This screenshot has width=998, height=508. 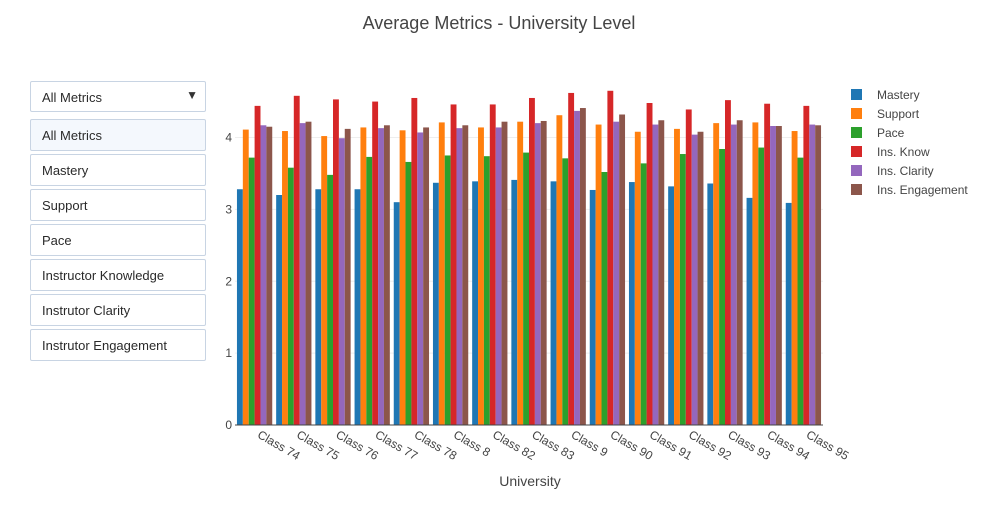 What do you see at coordinates (192, 95) in the screenshot?
I see `chevron-down-icon: ▼` at bounding box center [192, 95].